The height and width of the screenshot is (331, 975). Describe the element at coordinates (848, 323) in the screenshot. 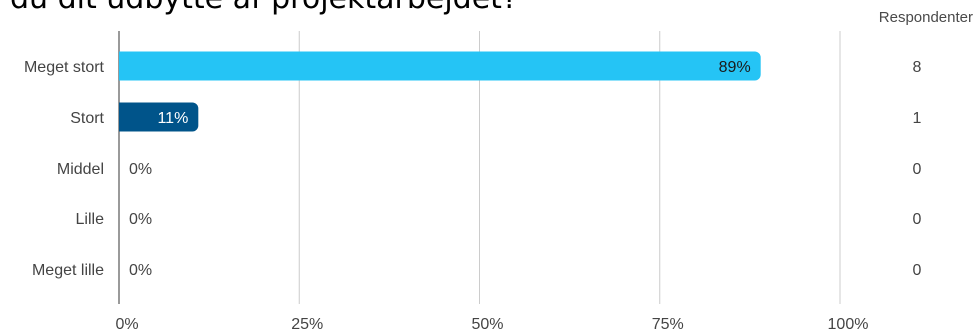

I see `x-tick-label: 100%` at that location.